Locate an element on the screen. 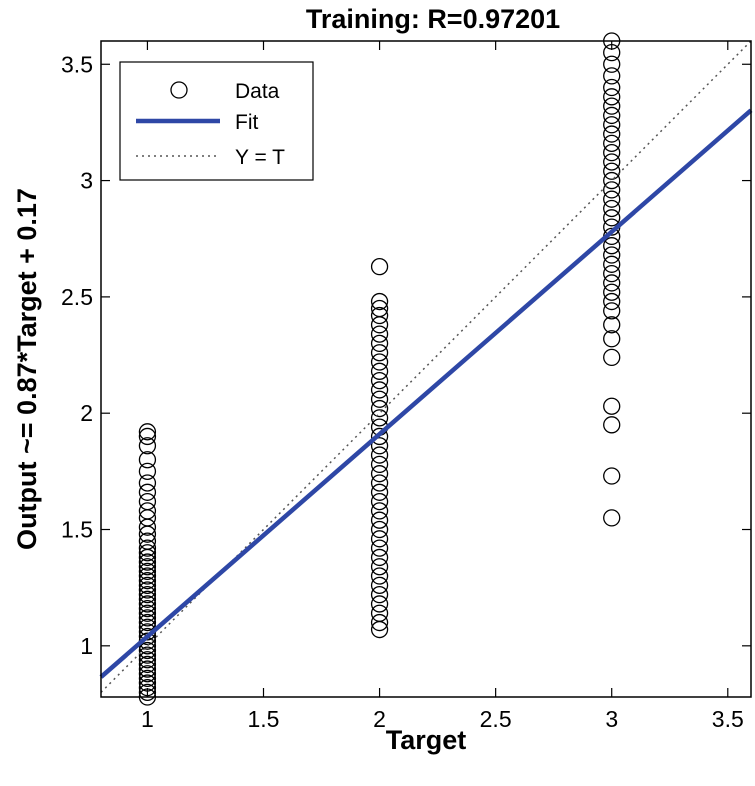  y-tick-label-1: 1.5 is located at coordinates (77, 530).